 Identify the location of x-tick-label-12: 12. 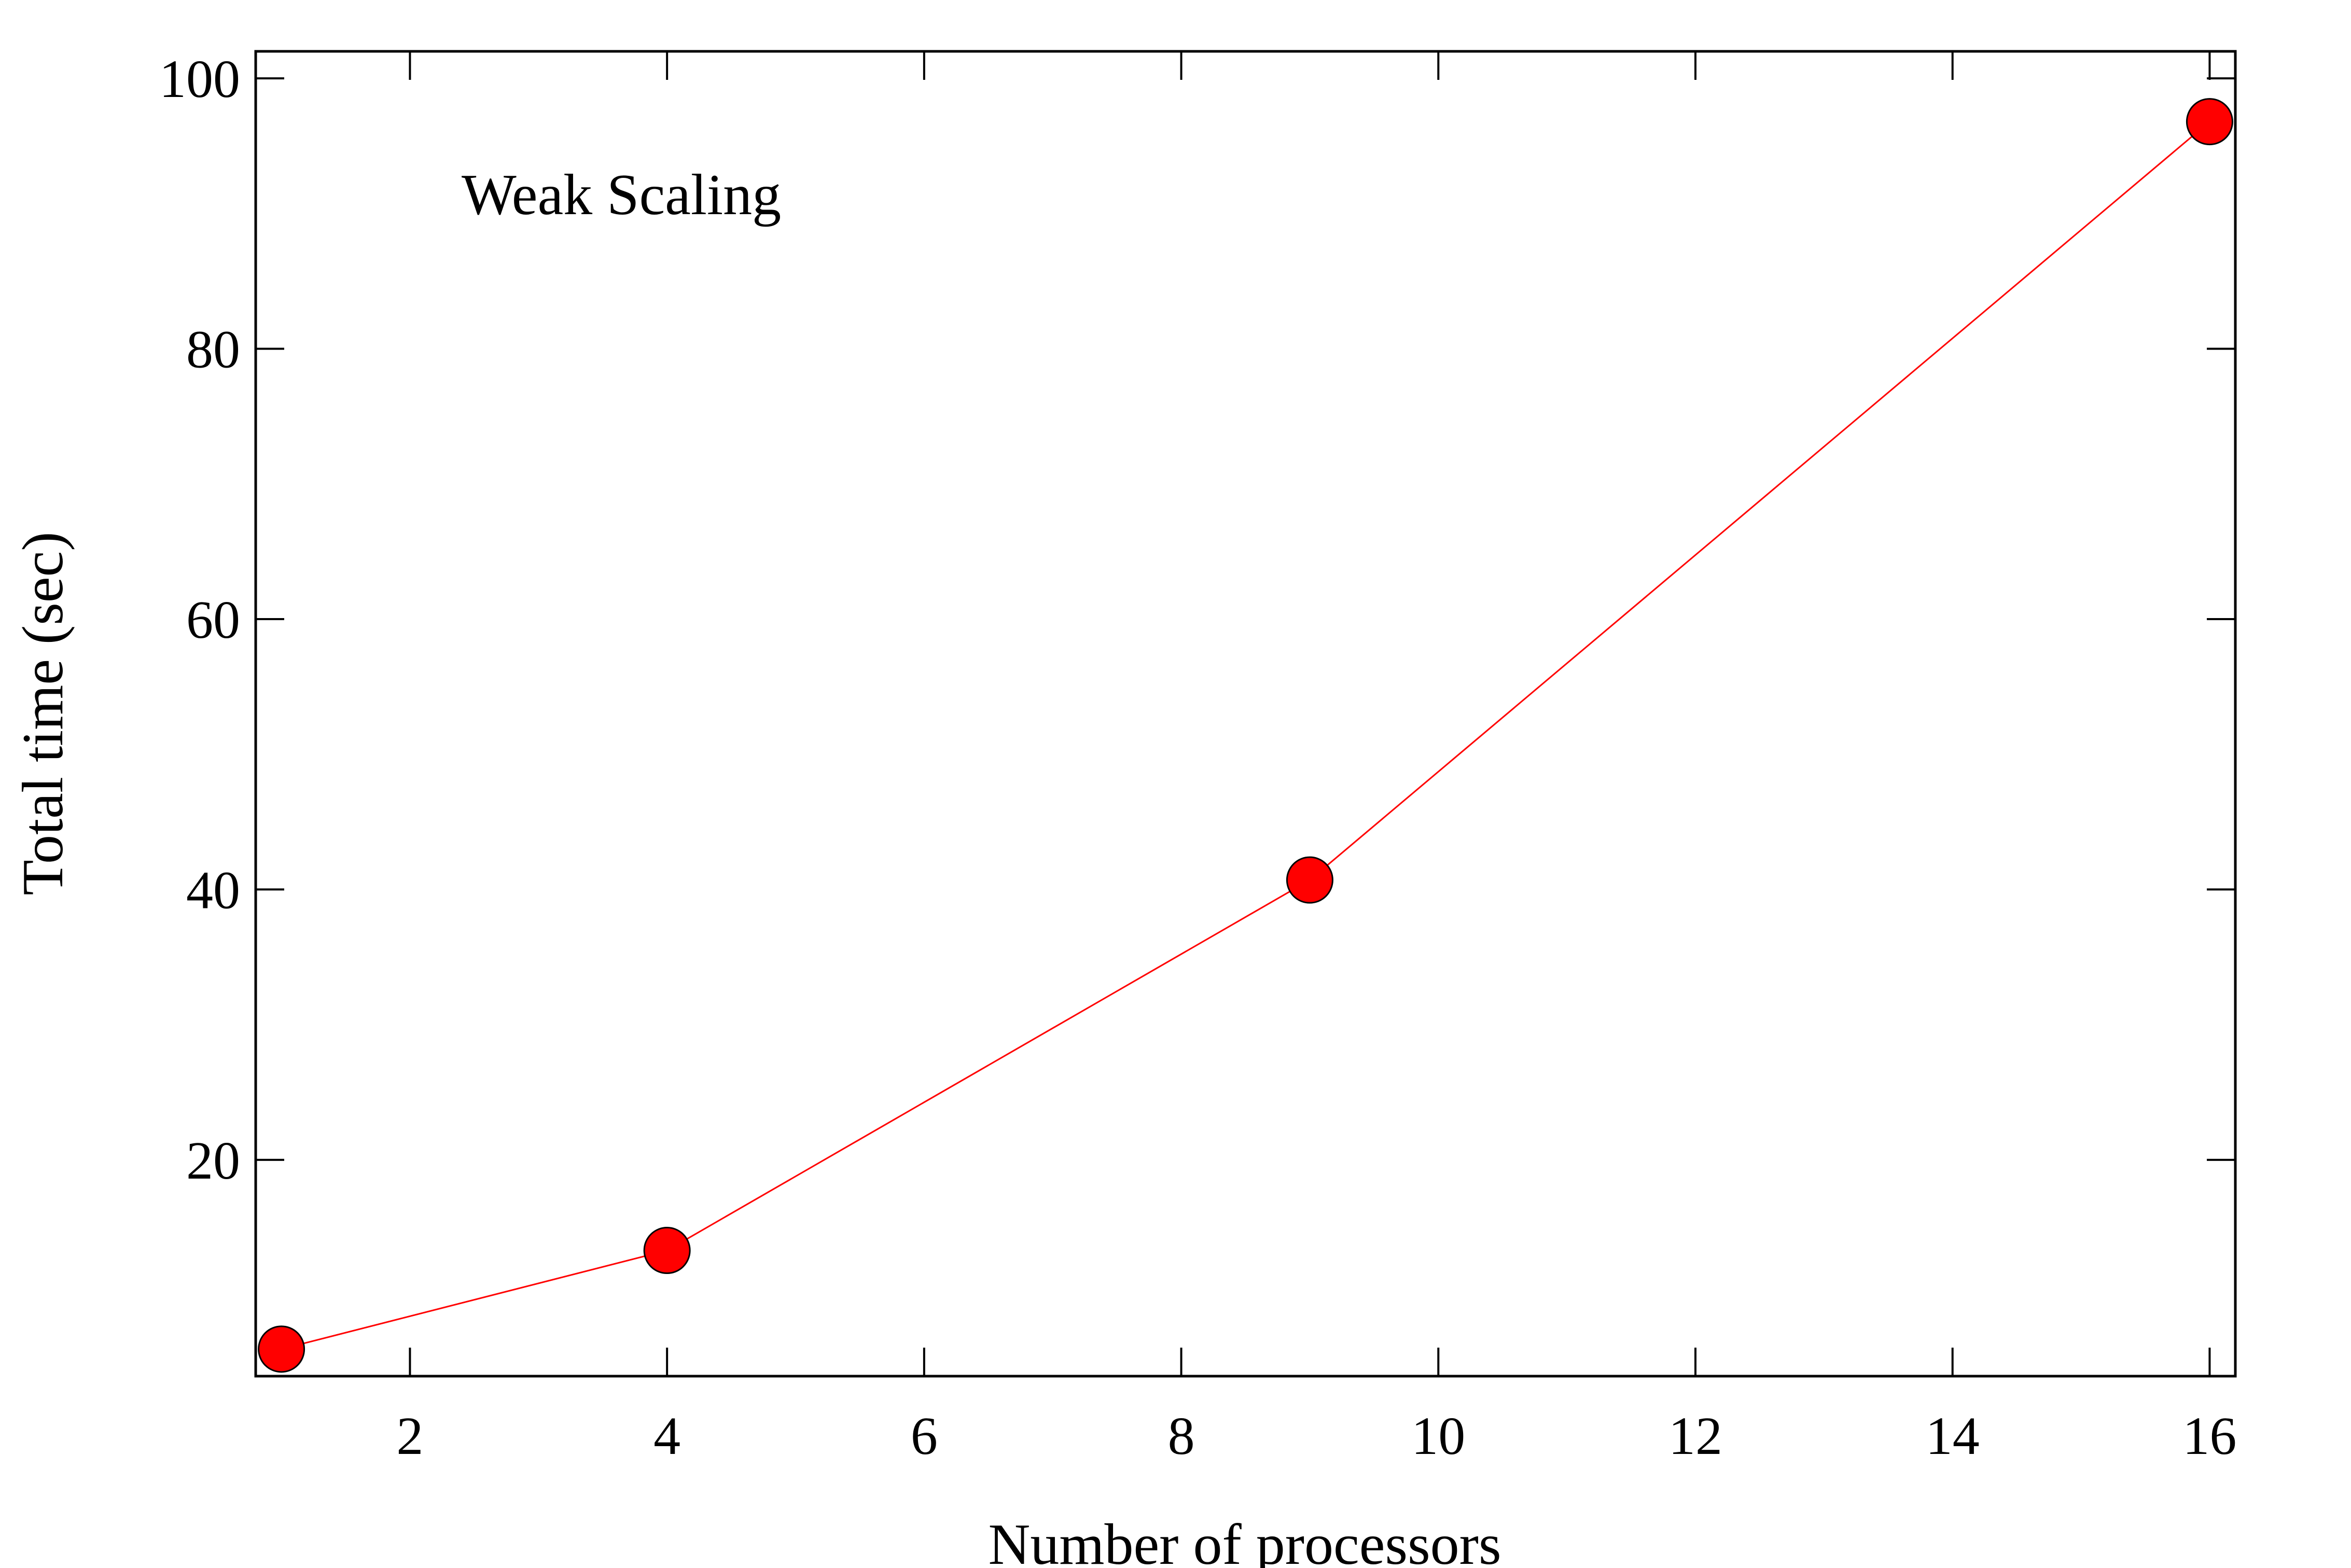
(1695, 1436).